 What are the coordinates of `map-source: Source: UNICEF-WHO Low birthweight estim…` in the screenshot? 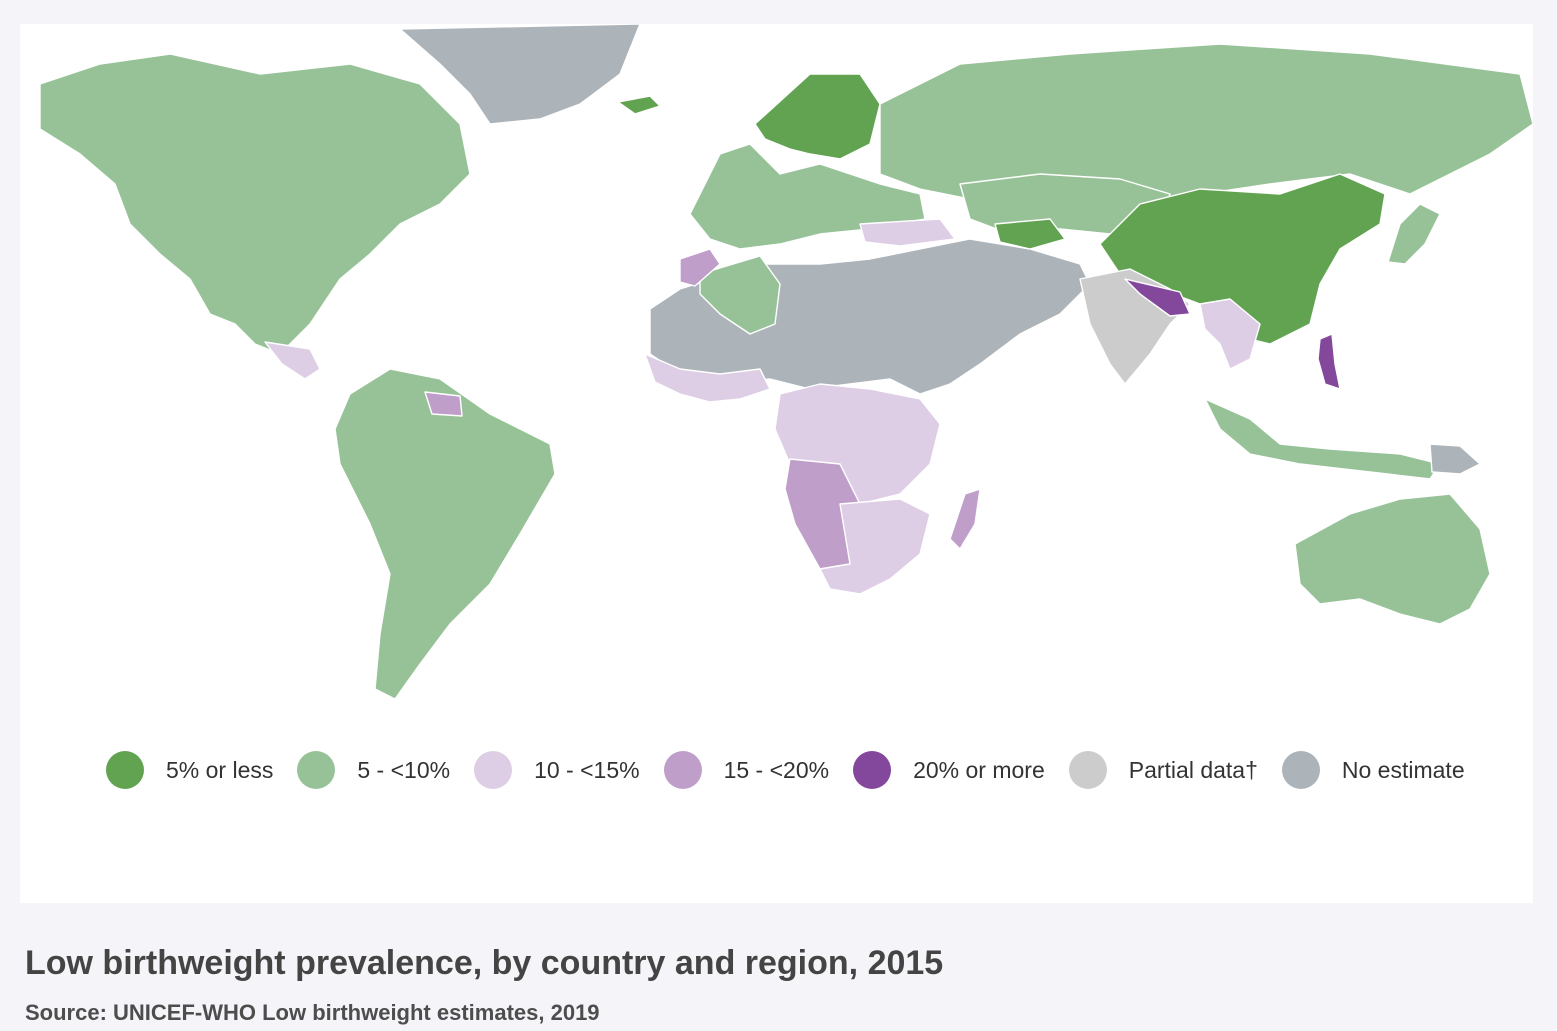 It's located at (312, 1012).